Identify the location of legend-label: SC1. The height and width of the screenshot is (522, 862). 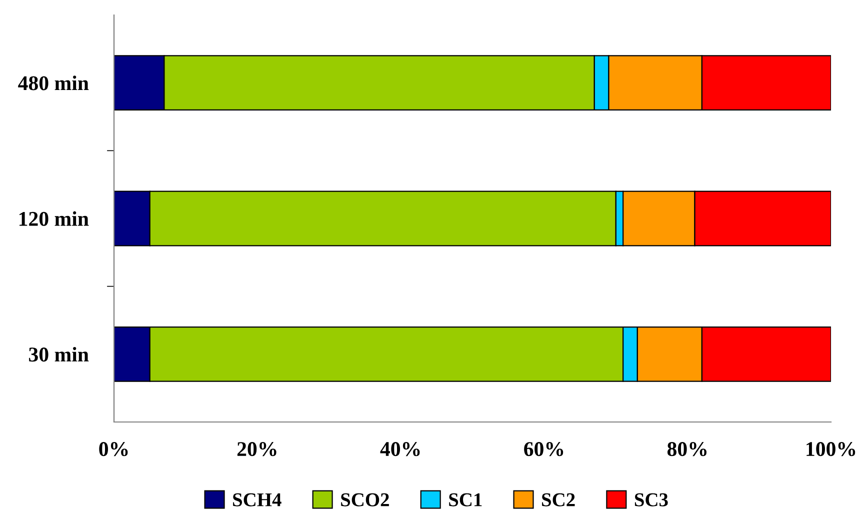
(465, 499).